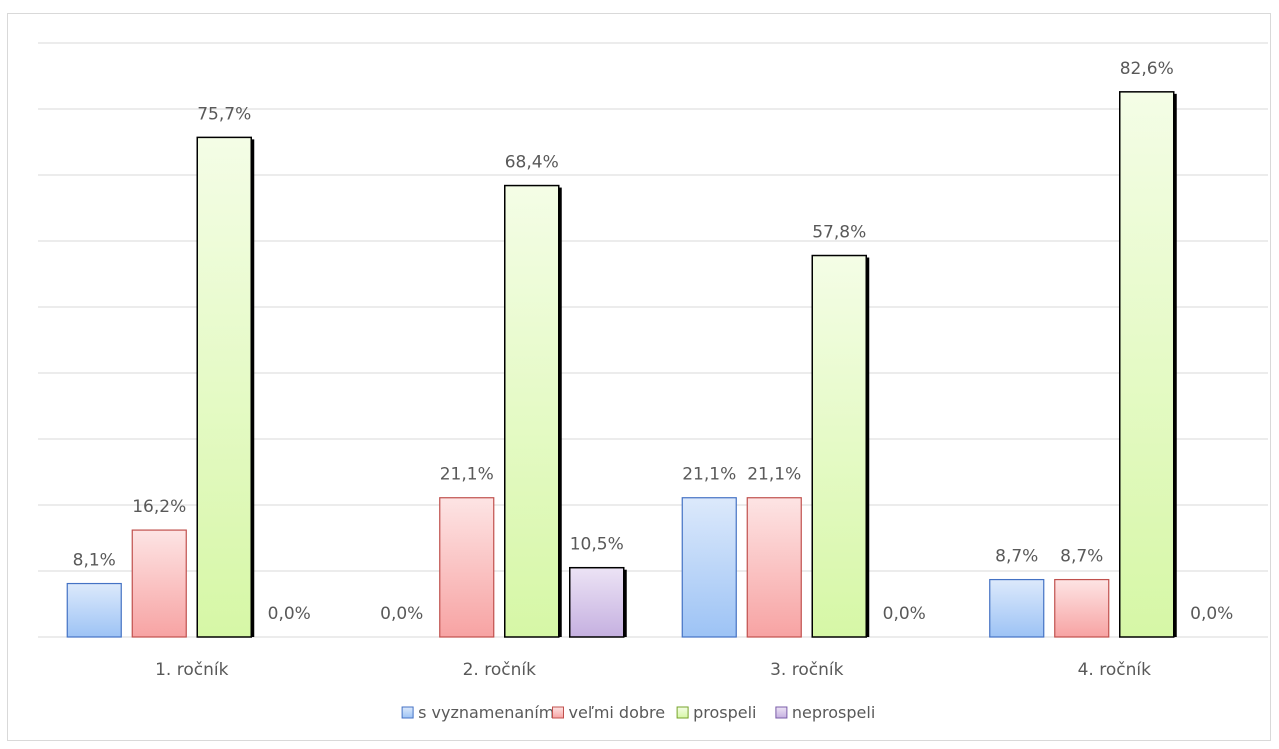 The width and height of the screenshot is (1279, 749). Describe the element at coordinates (1017, 608) in the screenshot. I see `bar-s-vyznamenaním-4` at that location.